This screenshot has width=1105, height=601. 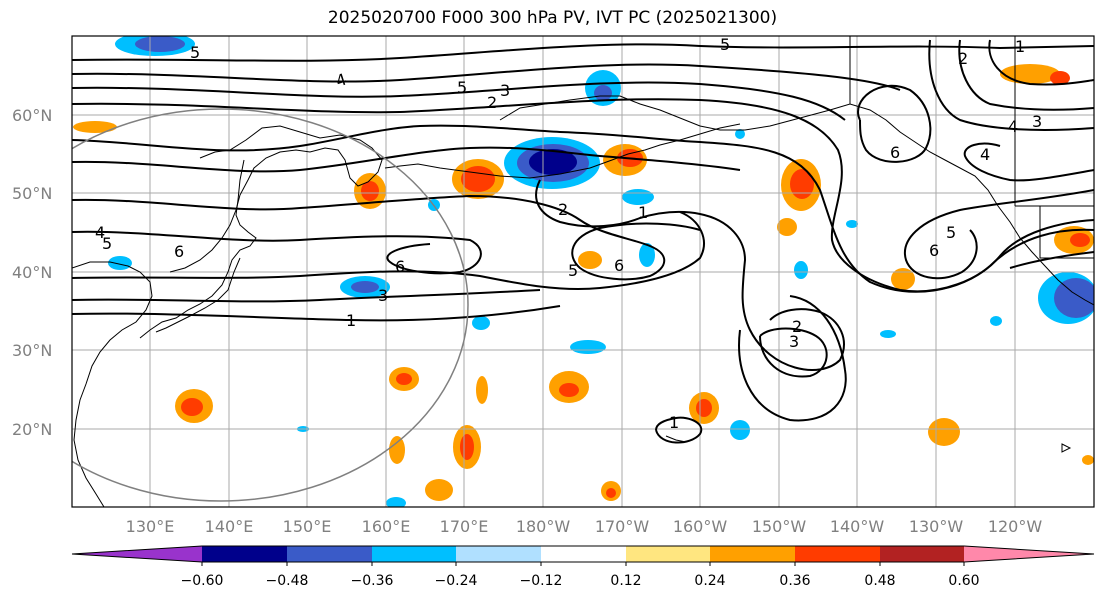 What do you see at coordinates (464, 526) in the screenshot?
I see `lon-label: 170°E` at bounding box center [464, 526].